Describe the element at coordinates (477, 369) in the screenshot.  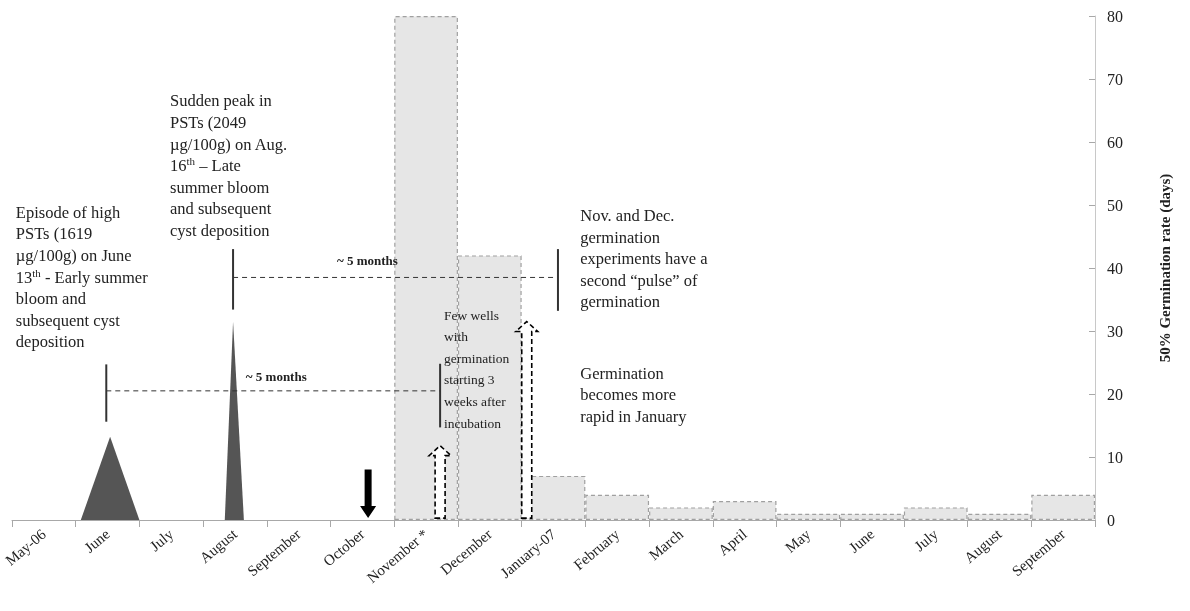
I see `annotation: Few wells with germination starting 3 weeks after incubation` at that location.